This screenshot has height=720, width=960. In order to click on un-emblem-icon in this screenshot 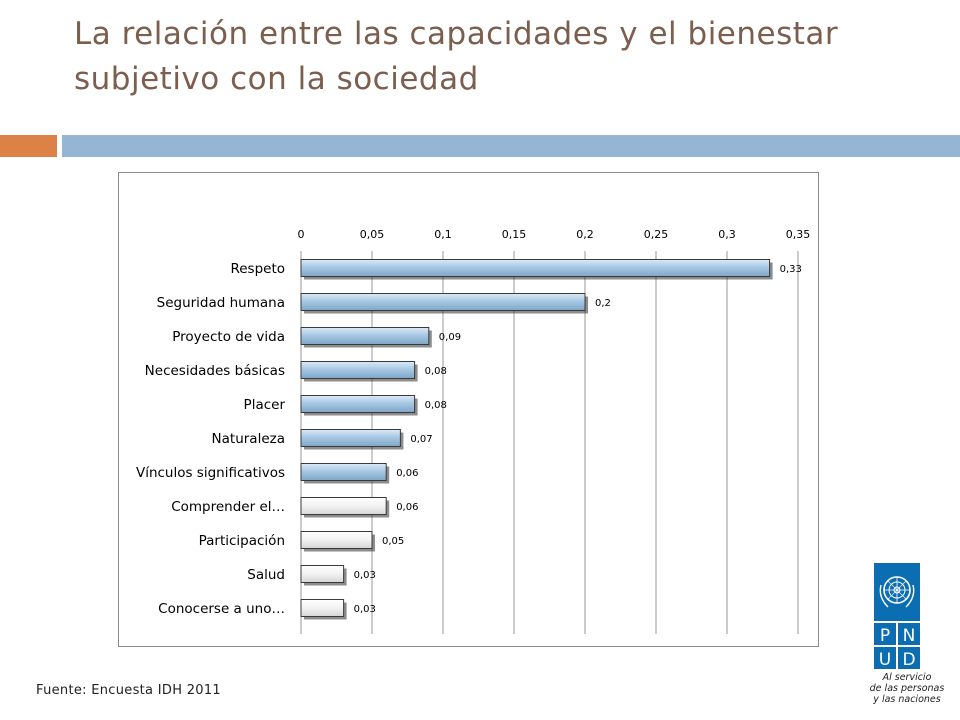, I will do `click(897, 592)`.